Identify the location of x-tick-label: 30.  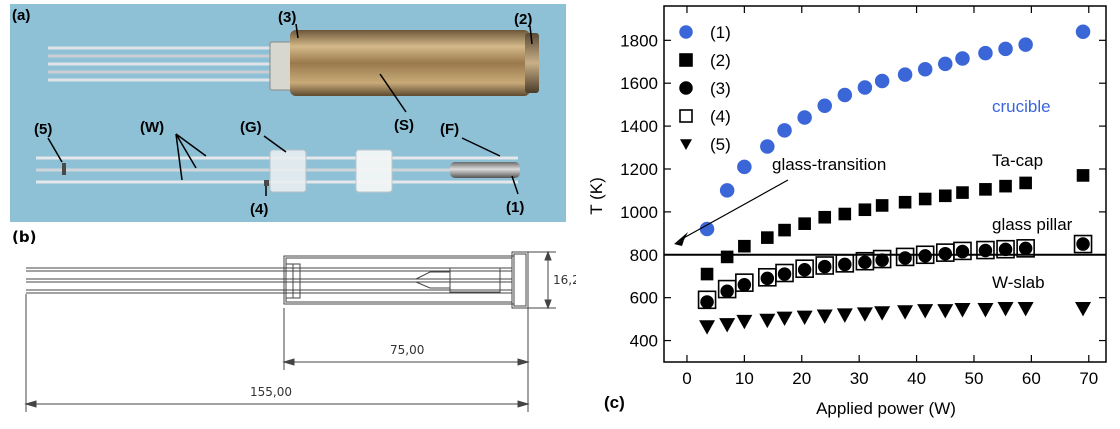
(859, 378).